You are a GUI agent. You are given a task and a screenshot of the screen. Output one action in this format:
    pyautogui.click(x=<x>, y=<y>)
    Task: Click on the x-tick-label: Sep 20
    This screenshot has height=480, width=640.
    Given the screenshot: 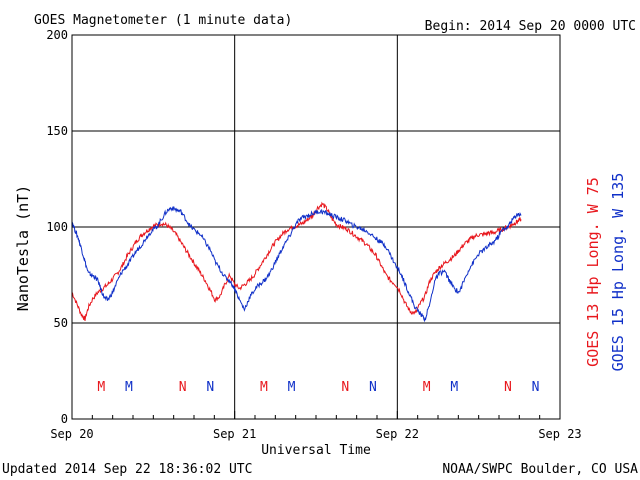 What is the action you would take?
    pyautogui.click(x=71, y=434)
    